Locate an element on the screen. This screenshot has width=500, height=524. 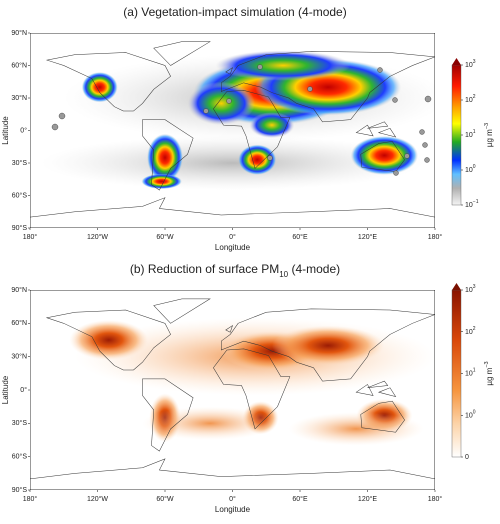
colorbar-tick-label: 0 is located at coordinates (467, 457).